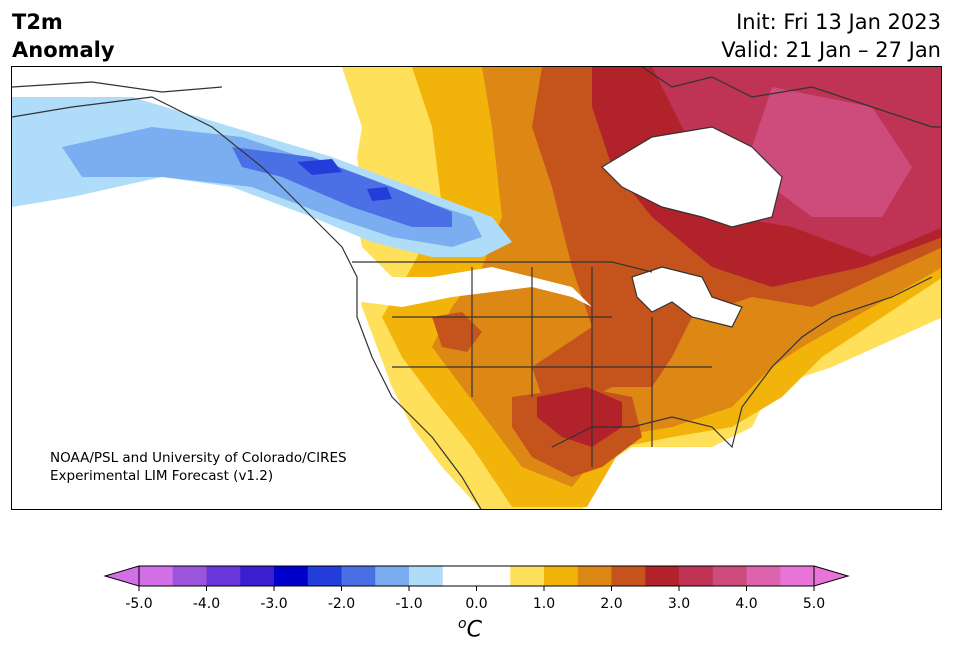  What do you see at coordinates (37, 22) in the screenshot?
I see `title-line-1: T2m` at bounding box center [37, 22].